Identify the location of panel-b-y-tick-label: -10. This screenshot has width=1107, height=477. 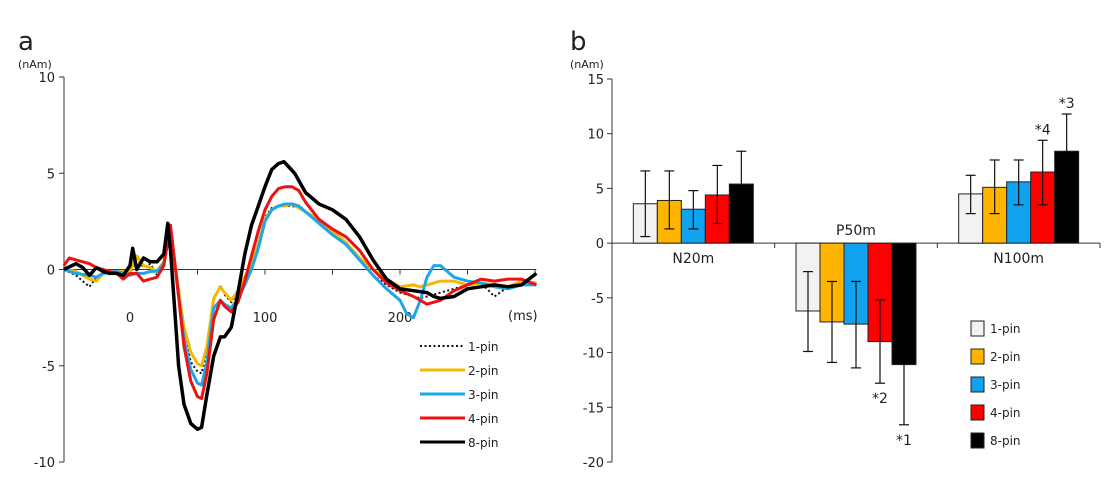
(593, 354).